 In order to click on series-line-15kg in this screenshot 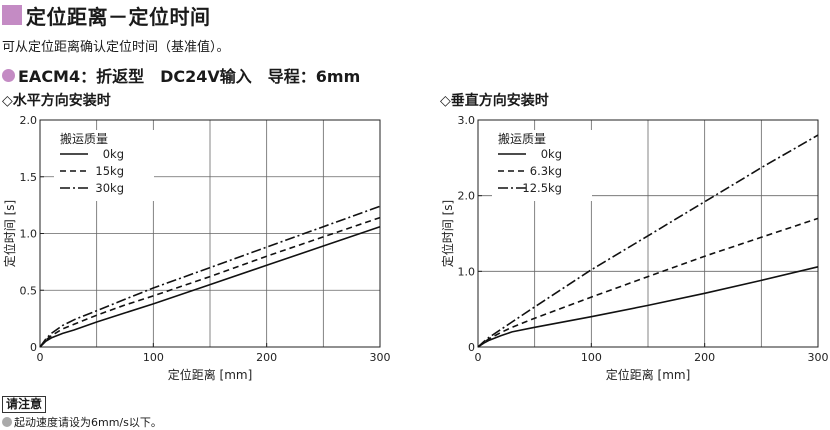, I will do `click(210, 282)`.